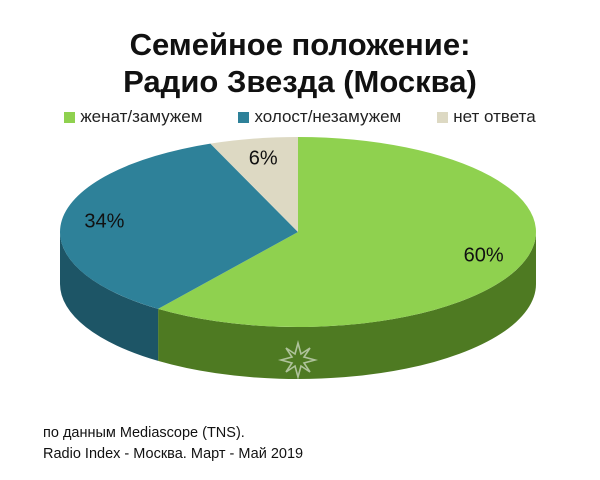  I want to click on data-label-married: 60%, so click(484, 255).